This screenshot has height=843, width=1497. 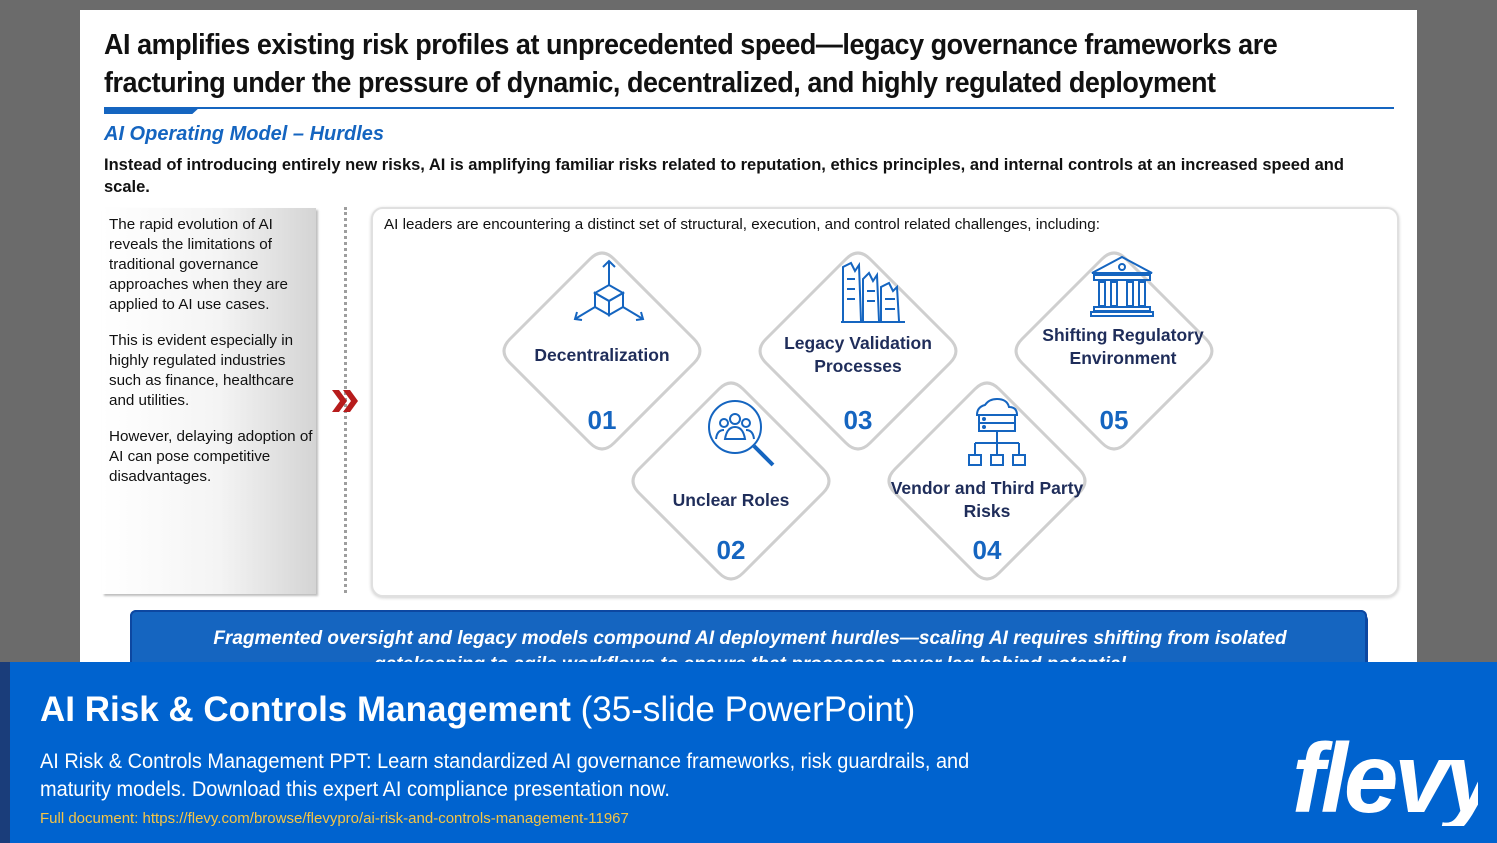 What do you see at coordinates (987, 550) in the screenshot?
I see `hurdle-number-04: 04` at bounding box center [987, 550].